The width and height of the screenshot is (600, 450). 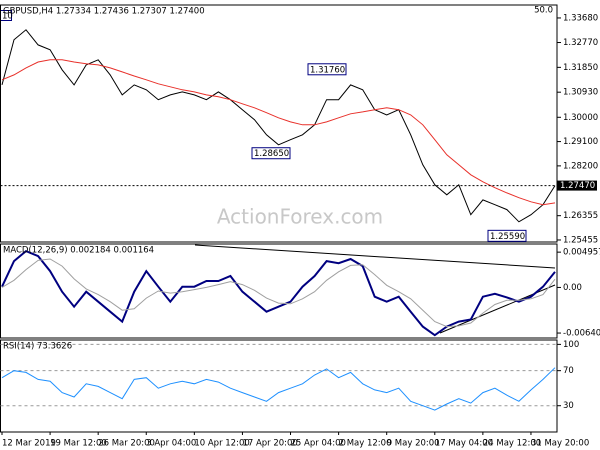 What do you see at coordinates (580, 93) in the screenshot?
I see `y-tick-label: 1.30930` at bounding box center [580, 93].